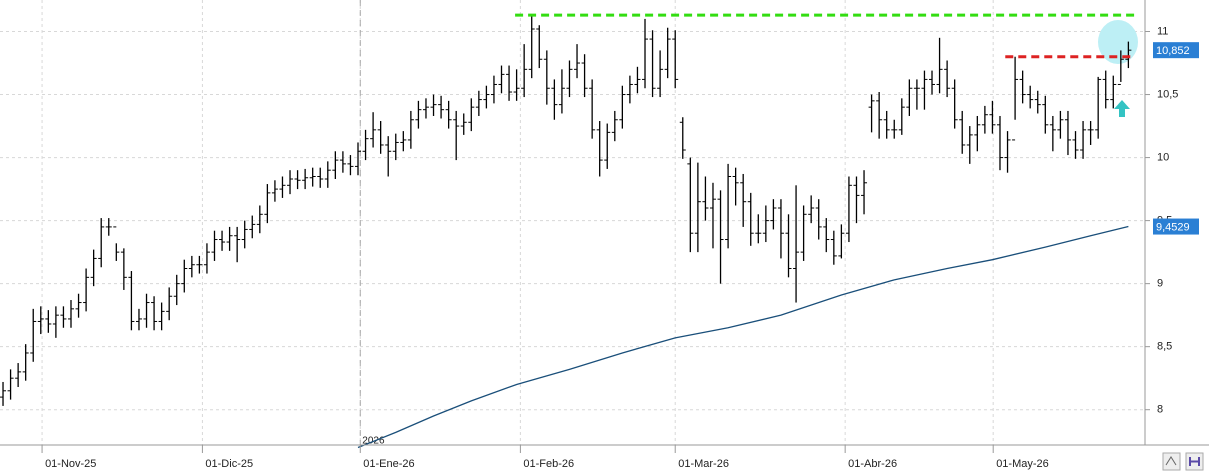 This screenshot has width=1209, height=474. Describe the element at coordinates (1160, 410) in the screenshot. I see `y-tick-label: 8` at that location.